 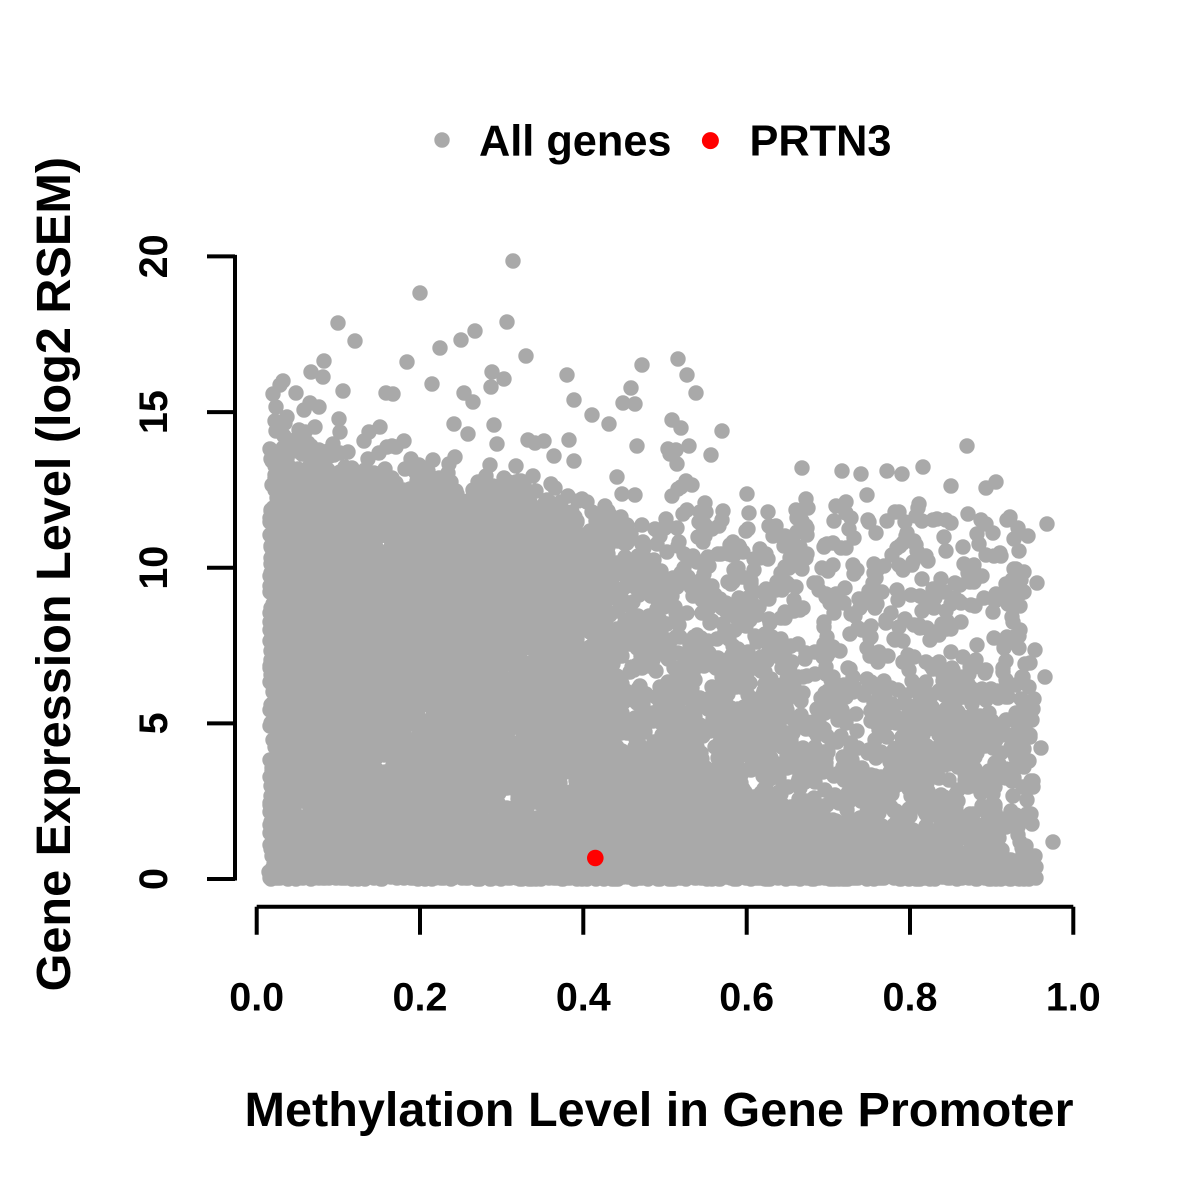 I want to click on svg-text: 15, so click(x=154, y=412).